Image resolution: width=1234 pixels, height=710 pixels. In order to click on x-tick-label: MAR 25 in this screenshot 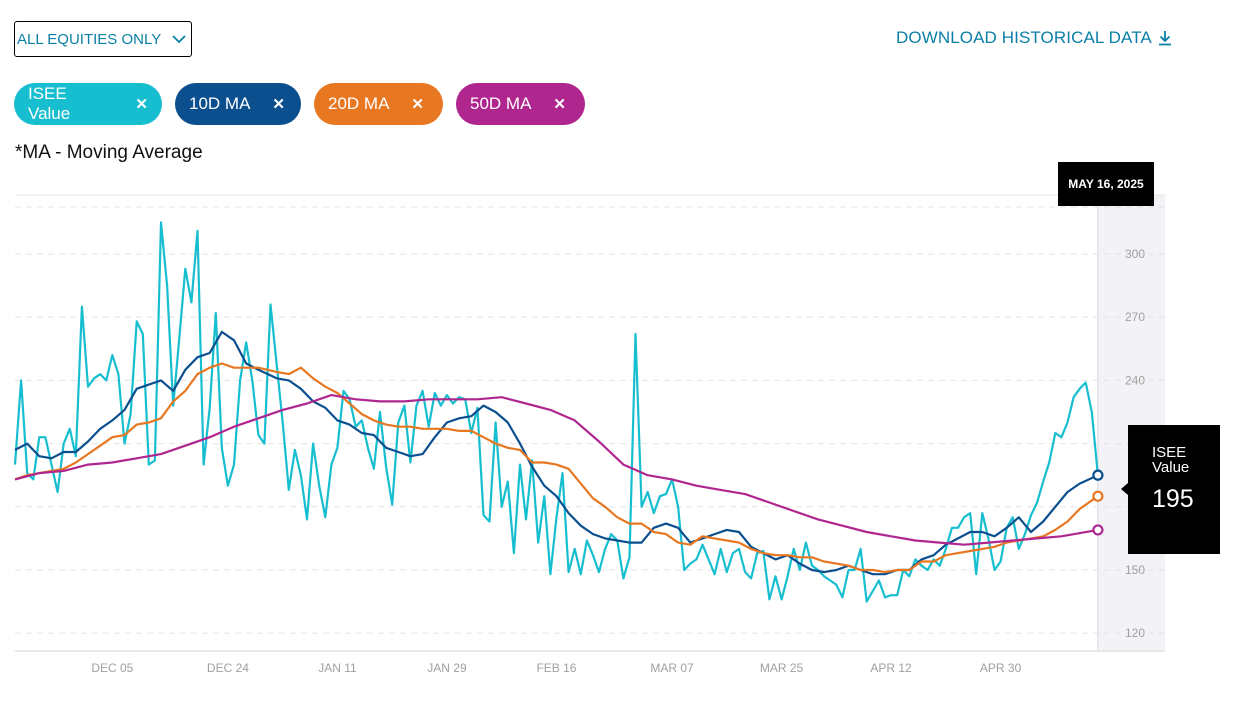, I will do `click(782, 668)`.